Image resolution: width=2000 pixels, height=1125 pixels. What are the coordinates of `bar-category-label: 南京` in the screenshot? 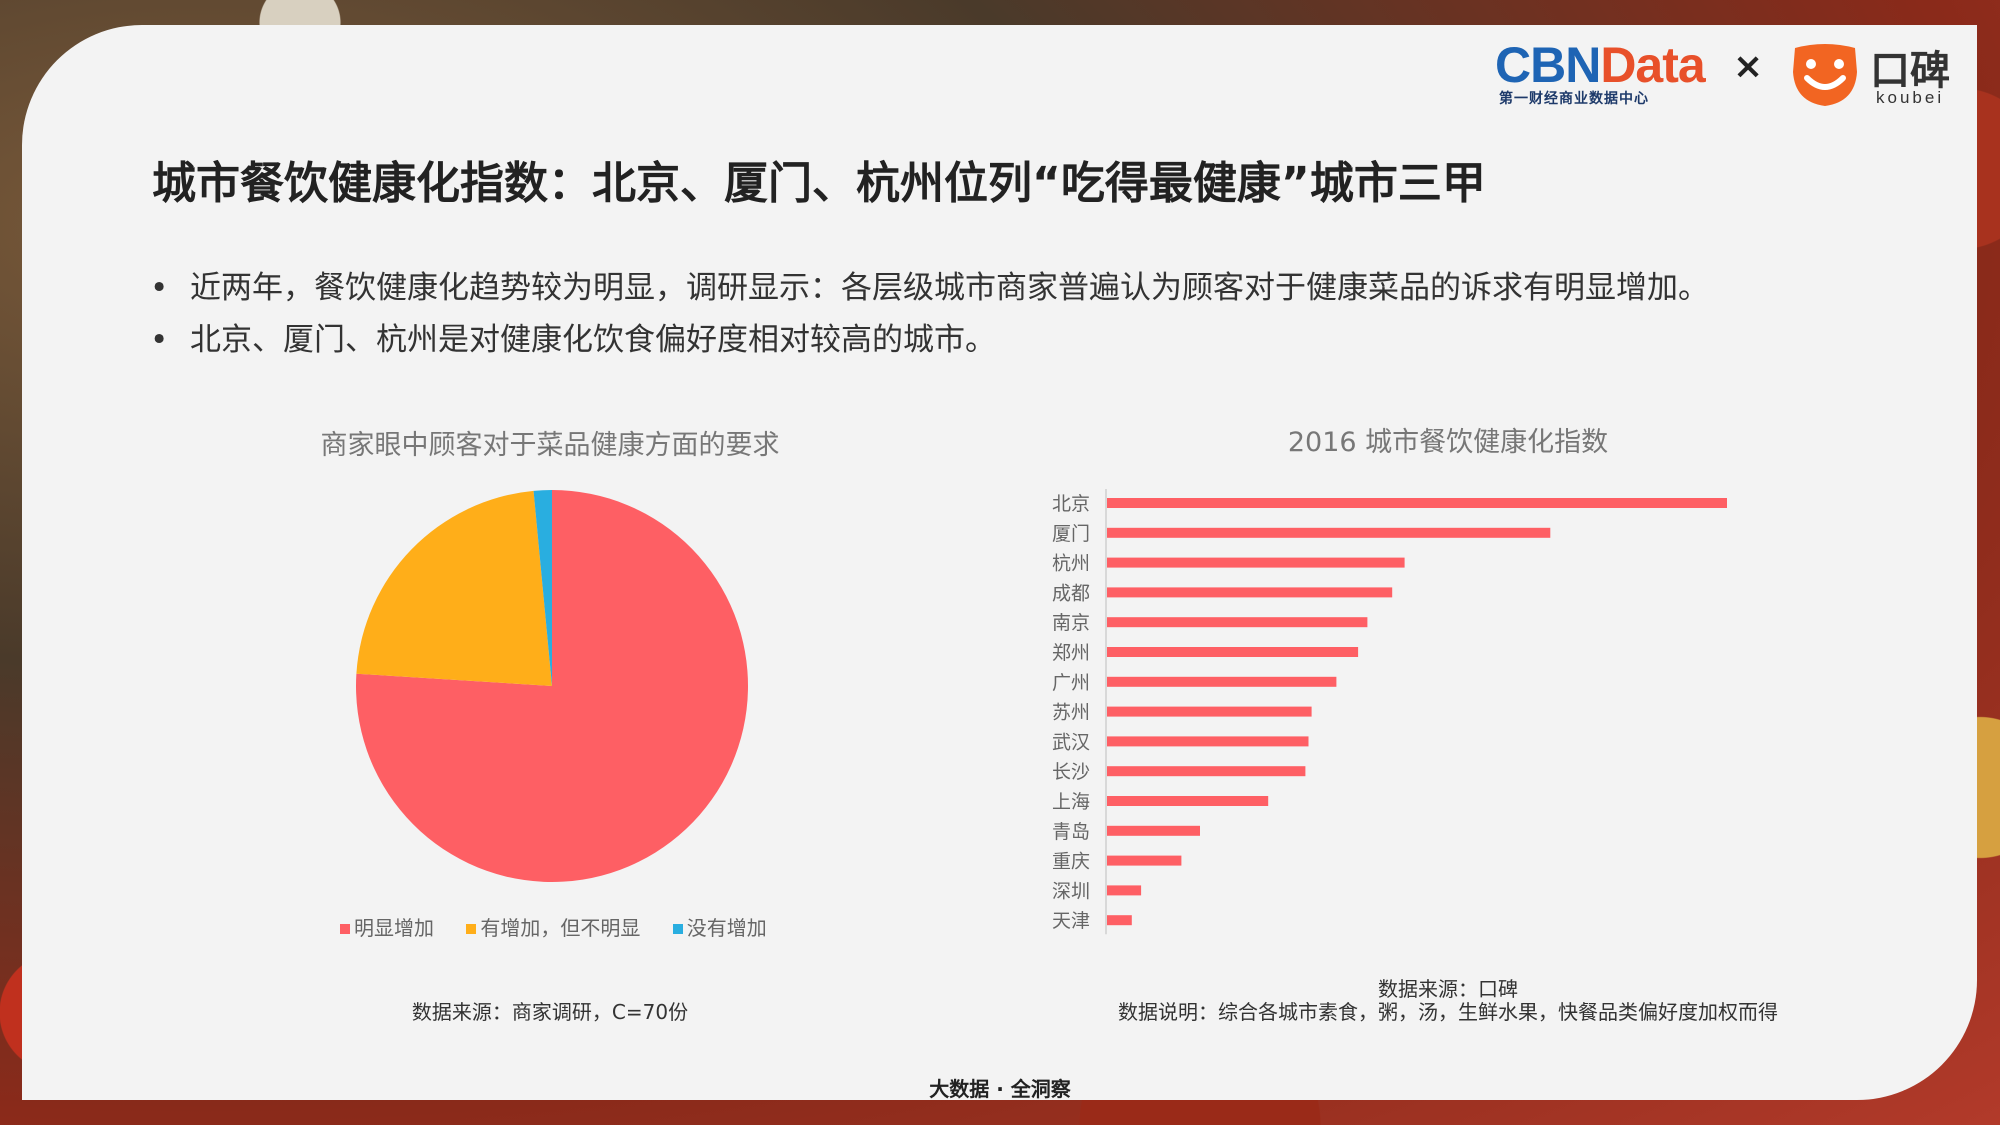 It's located at (1071, 623).